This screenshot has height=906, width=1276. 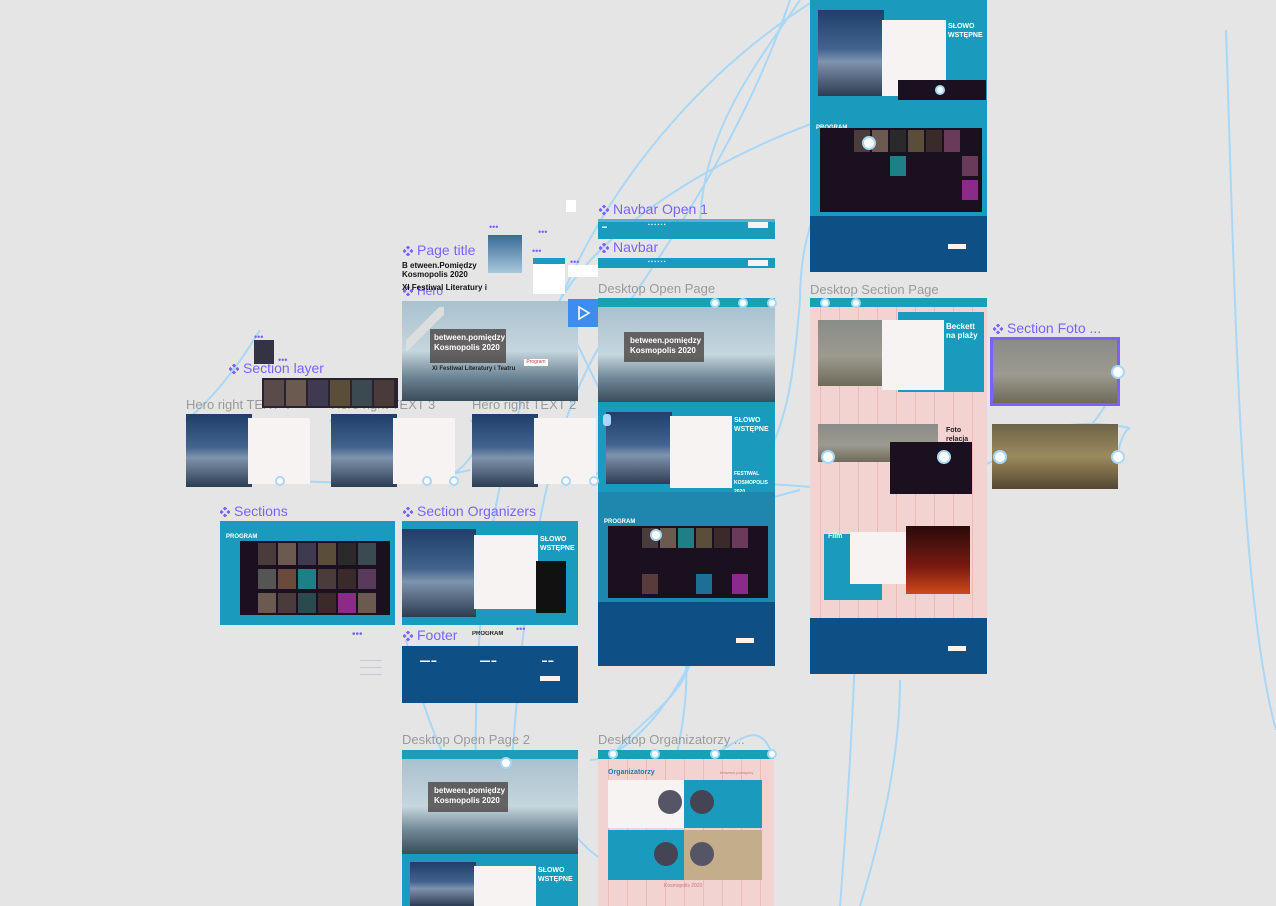 What do you see at coordinates (670, 802) in the screenshot?
I see `avatar` at bounding box center [670, 802].